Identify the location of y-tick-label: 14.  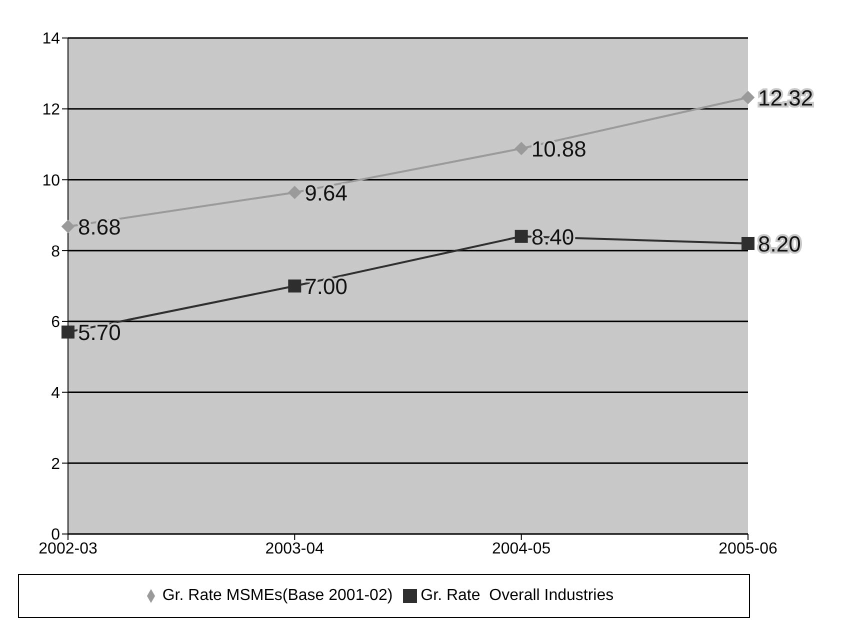
(51, 39).